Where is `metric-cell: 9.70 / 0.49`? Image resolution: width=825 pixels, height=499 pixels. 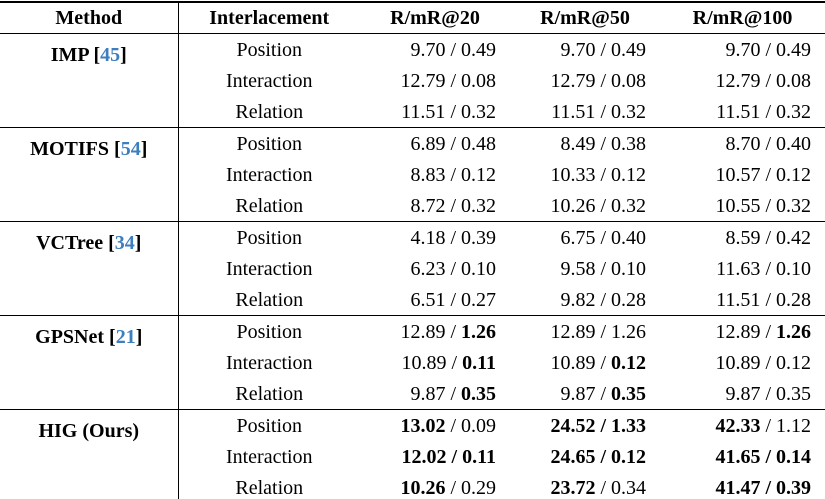
metric-cell: 9.70 / 0.49 is located at coordinates (742, 49).